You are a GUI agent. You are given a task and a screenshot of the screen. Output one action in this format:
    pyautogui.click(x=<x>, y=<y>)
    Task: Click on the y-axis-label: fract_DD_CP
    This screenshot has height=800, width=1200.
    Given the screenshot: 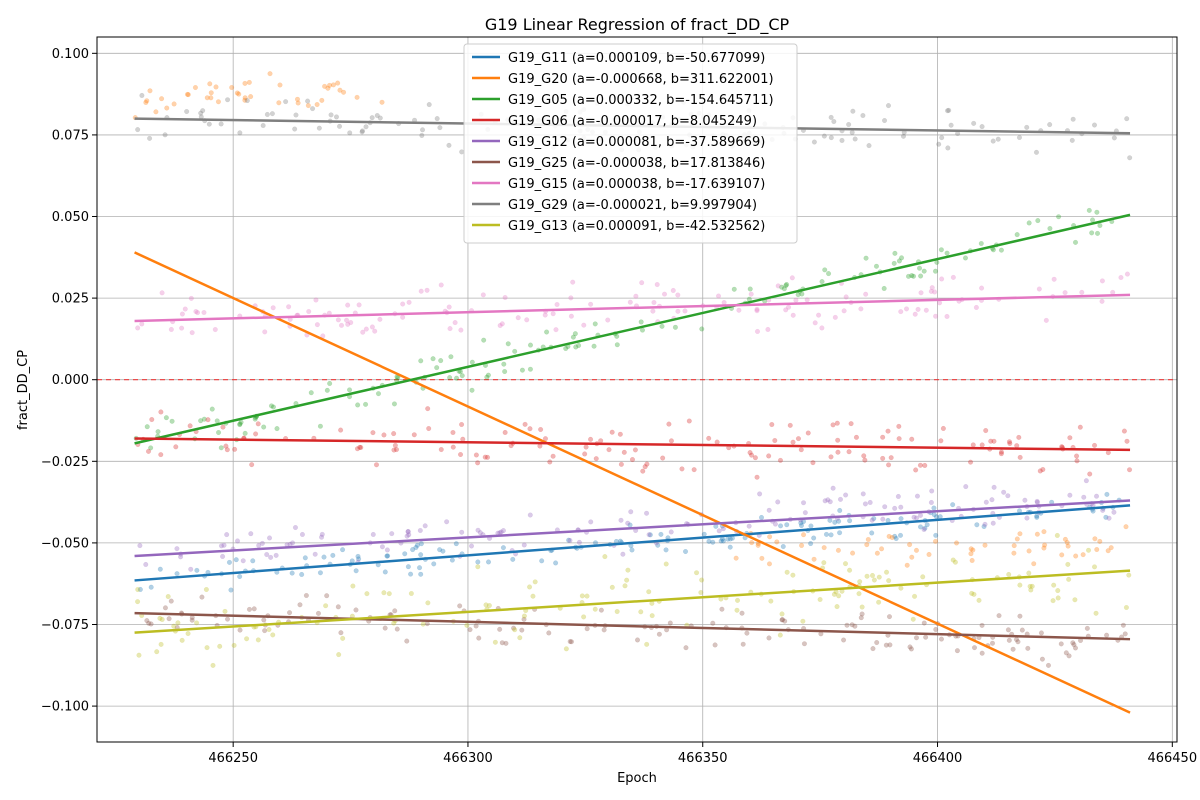 What is the action you would take?
    pyautogui.click(x=23, y=390)
    